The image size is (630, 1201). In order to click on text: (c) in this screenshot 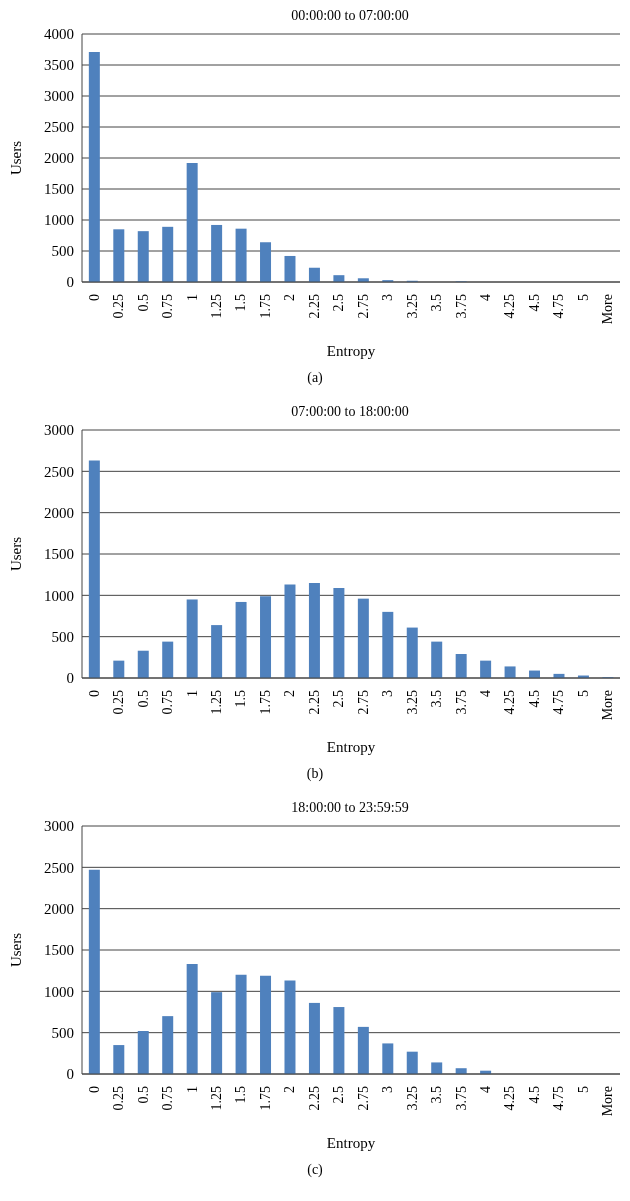, I will do `click(315, 1170)`.